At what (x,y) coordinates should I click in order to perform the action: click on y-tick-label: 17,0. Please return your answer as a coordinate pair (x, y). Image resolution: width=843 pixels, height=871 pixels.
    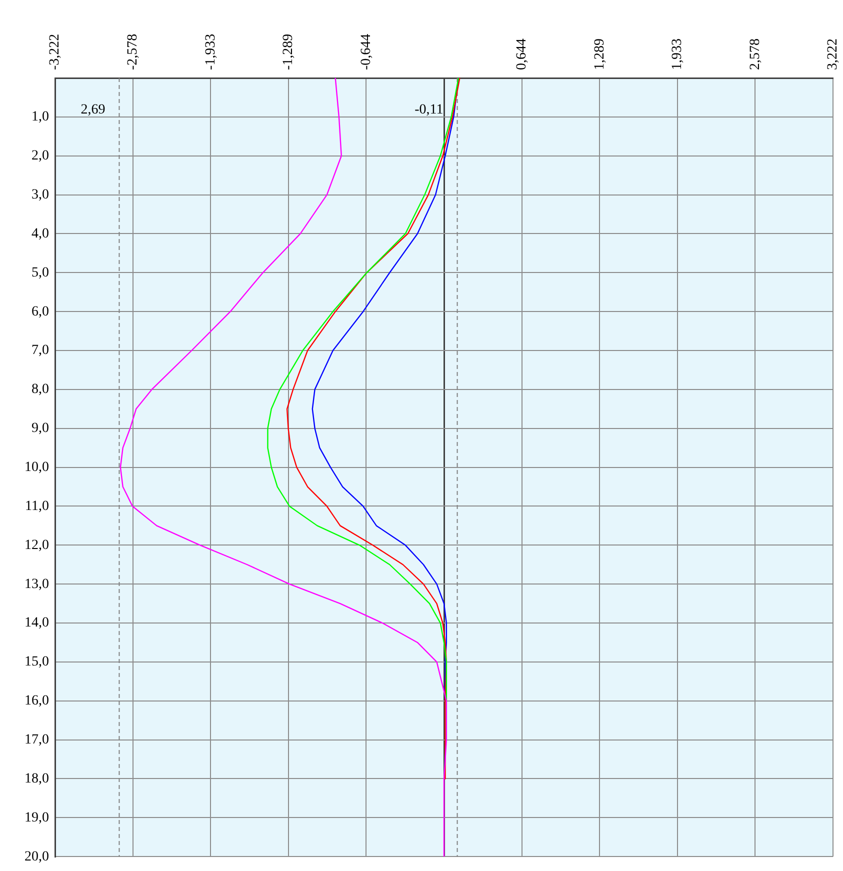
    Looking at the image, I should click on (36, 740).